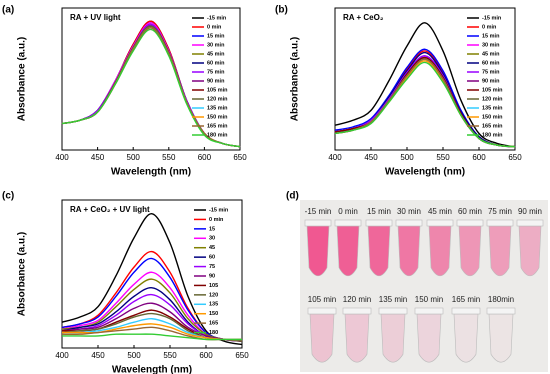 This screenshot has width=550, height=374. What do you see at coordinates (466, 299) in the screenshot?
I see `tube-label: 165 min` at bounding box center [466, 299].